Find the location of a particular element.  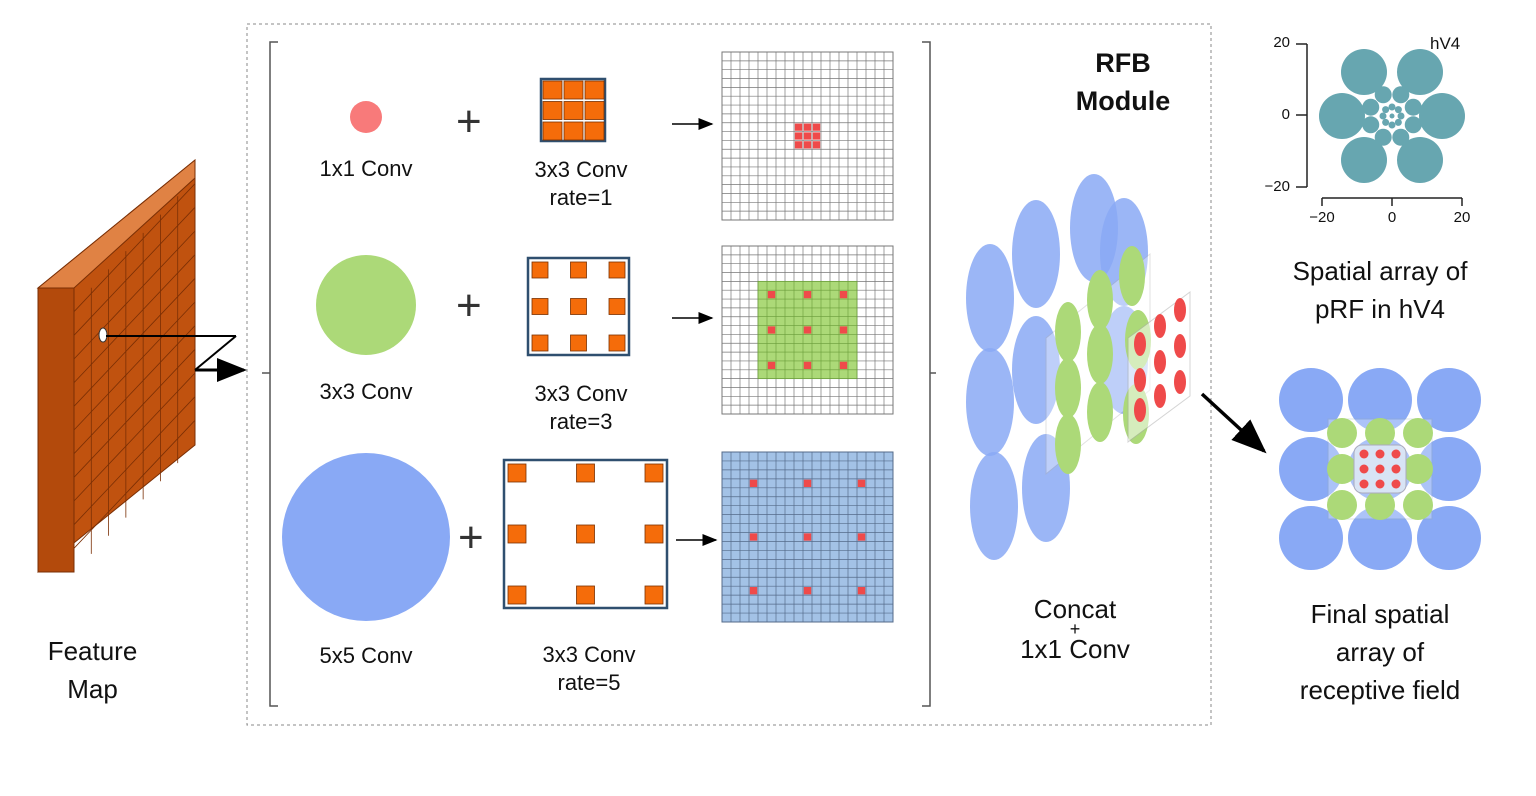

arrow-to-final is located at coordinates (1233, 423).